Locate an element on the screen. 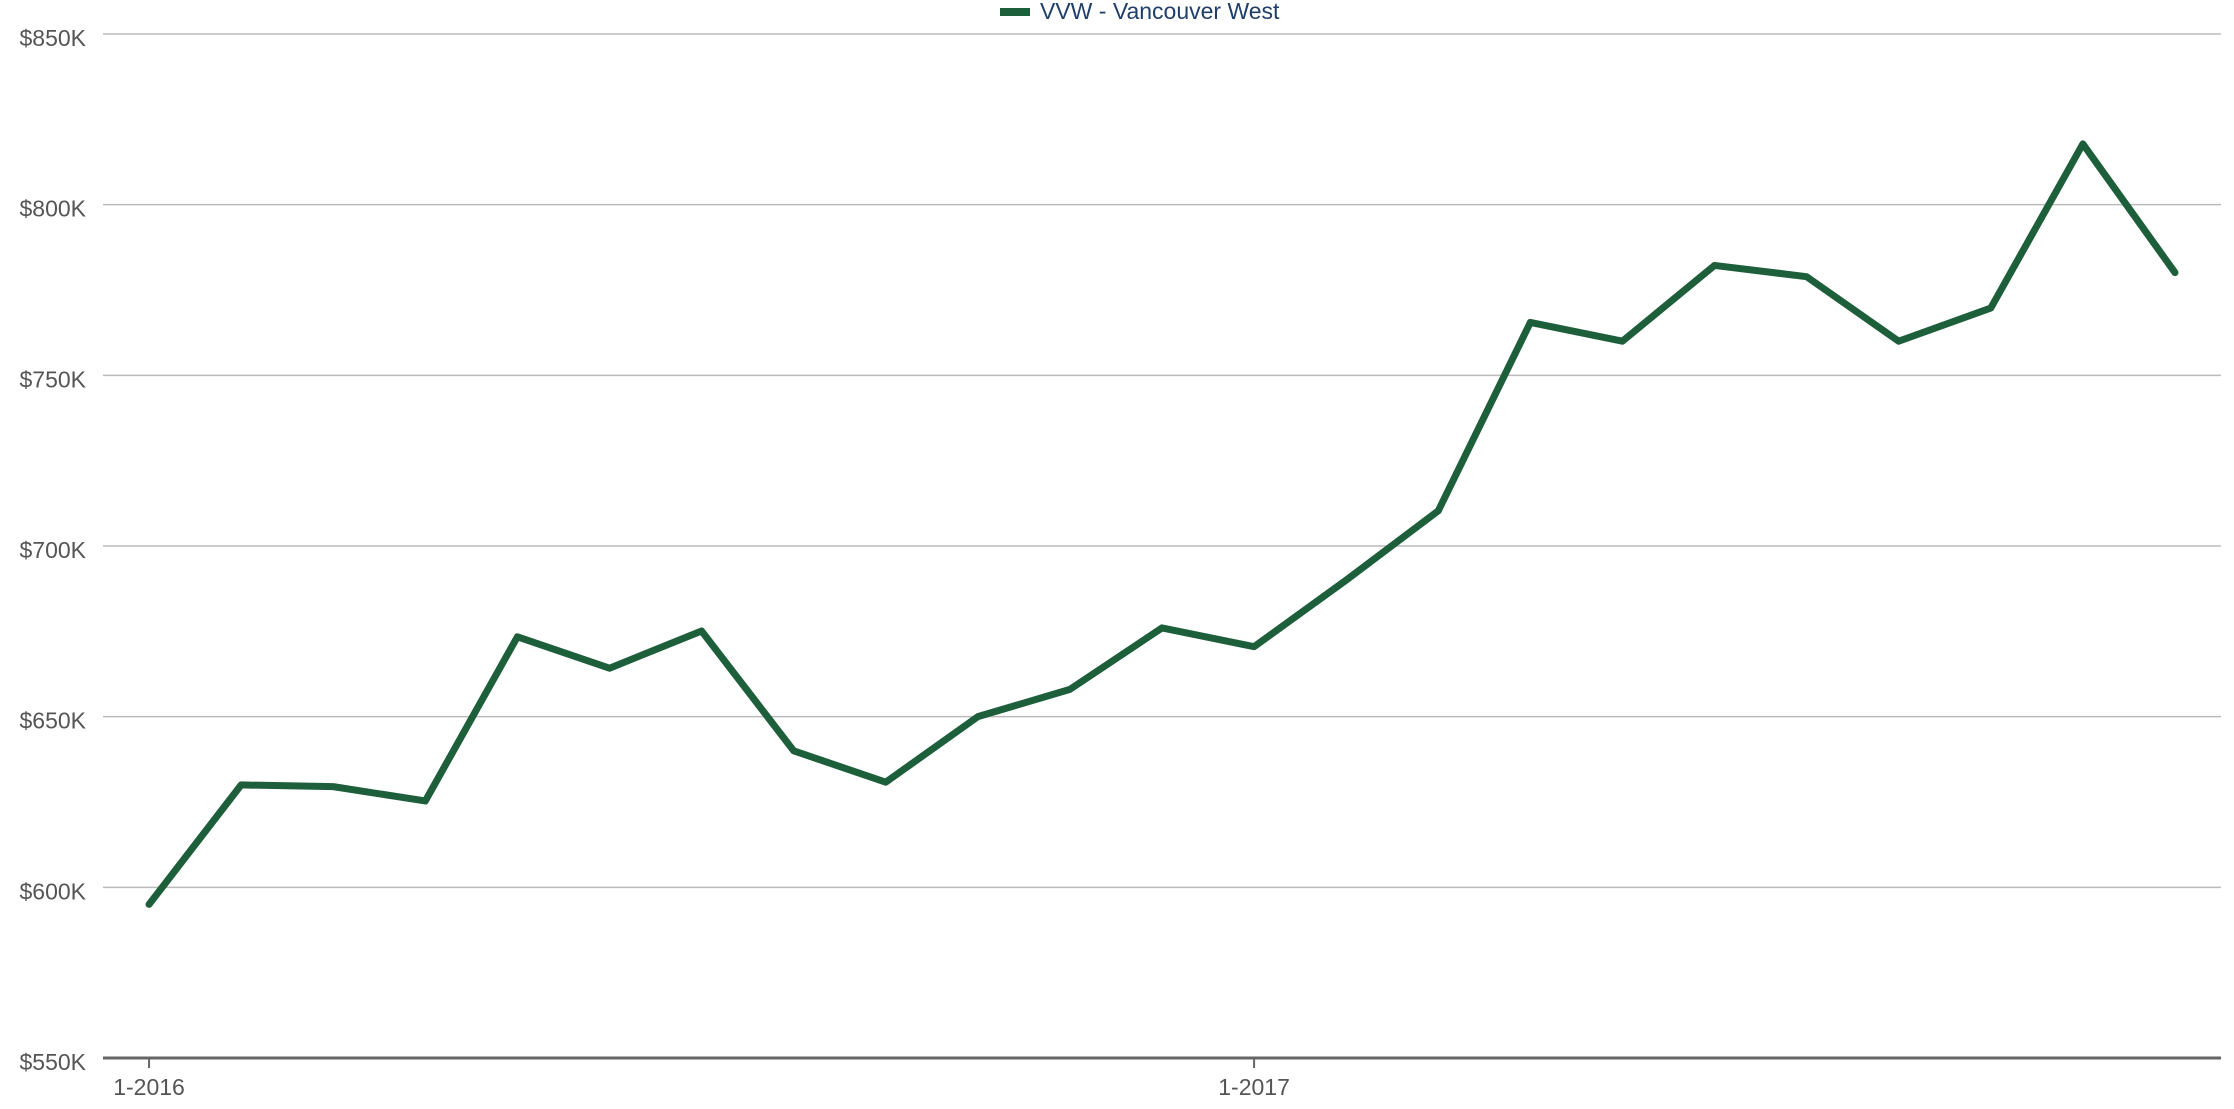 Image resolution: width=2234 pixels, height=1109 pixels. legend-label: VVW - Vancouver West is located at coordinates (1160, 12).